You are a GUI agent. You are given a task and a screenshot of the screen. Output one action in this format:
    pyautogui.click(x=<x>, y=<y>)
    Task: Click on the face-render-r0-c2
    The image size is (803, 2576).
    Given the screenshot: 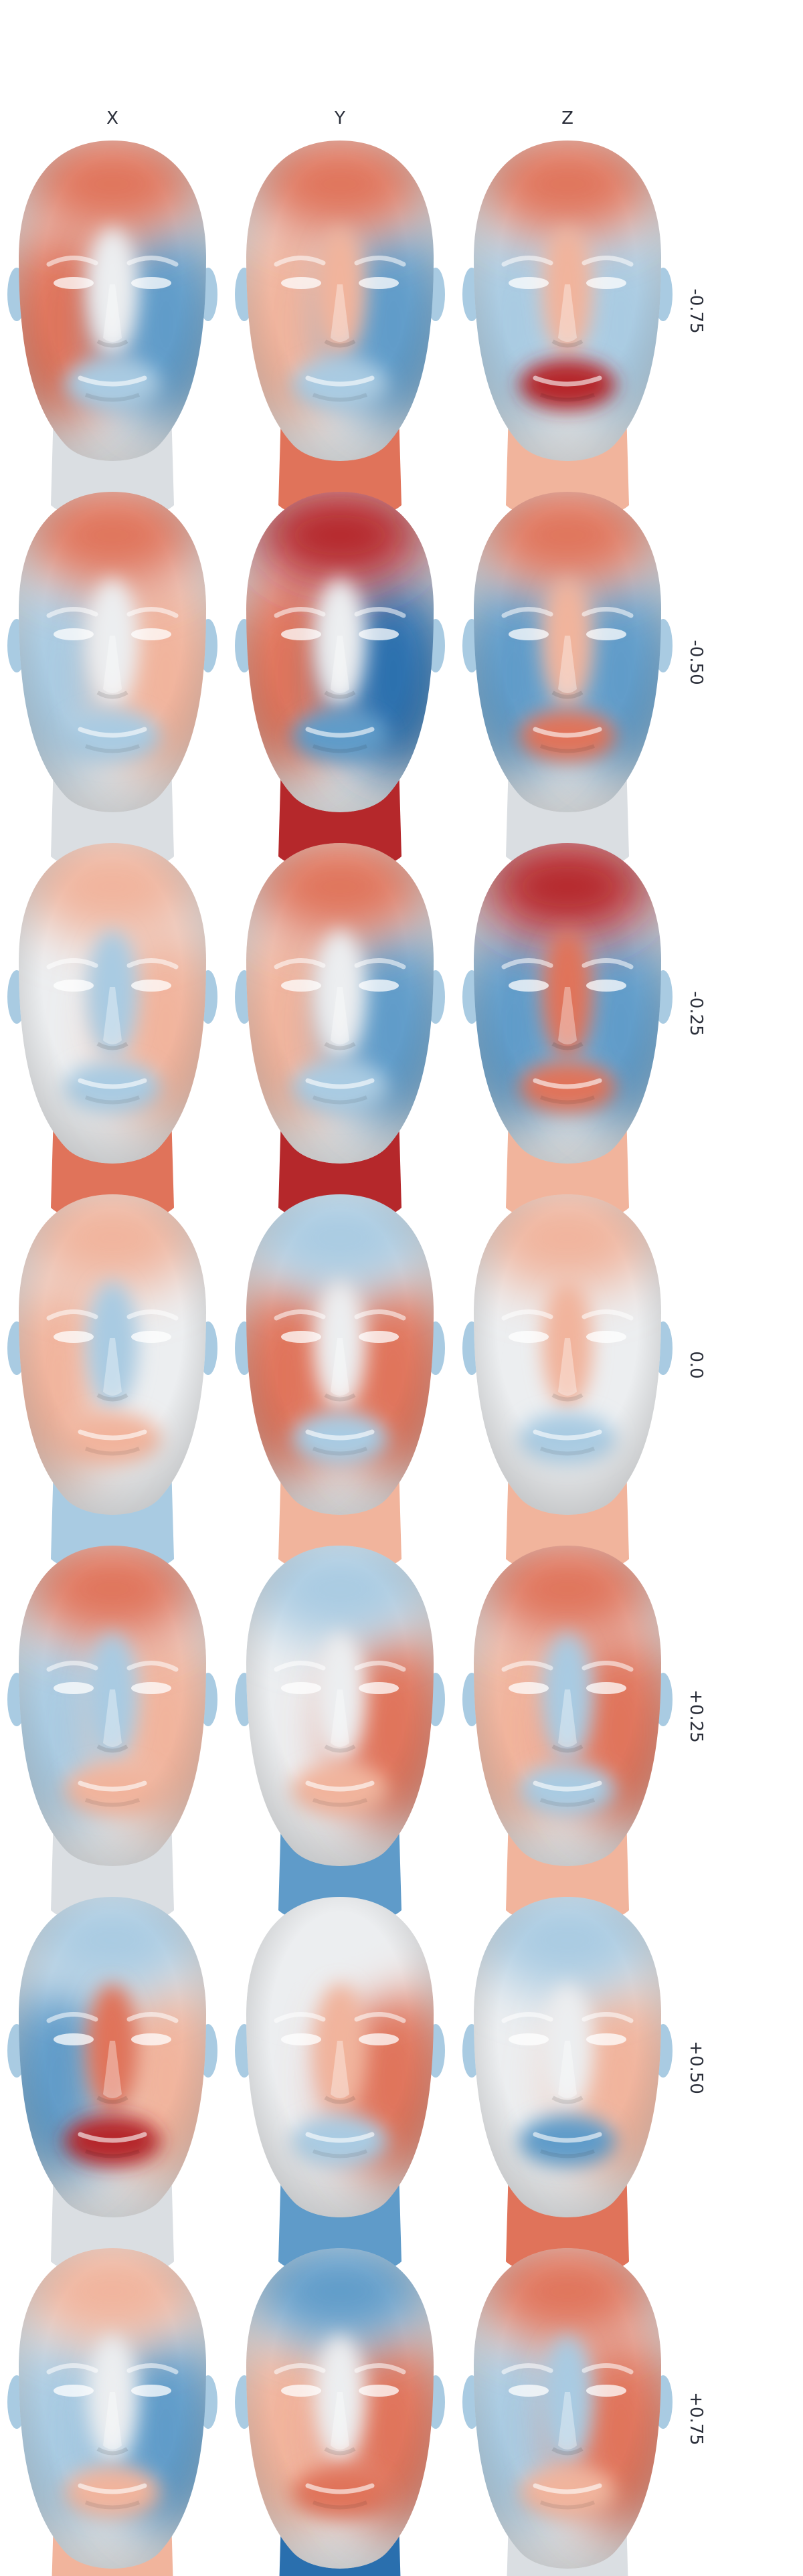 What is the action you would take?
    pyautogui.click(x=567, y=331)
    